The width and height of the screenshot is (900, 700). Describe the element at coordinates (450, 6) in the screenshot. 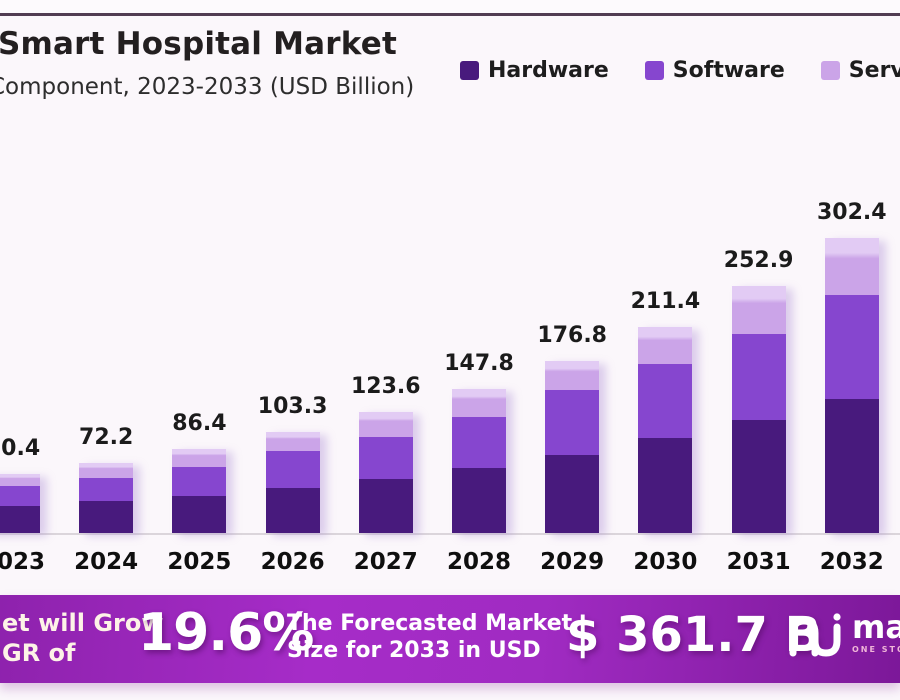

I see `top-strip` at that location.